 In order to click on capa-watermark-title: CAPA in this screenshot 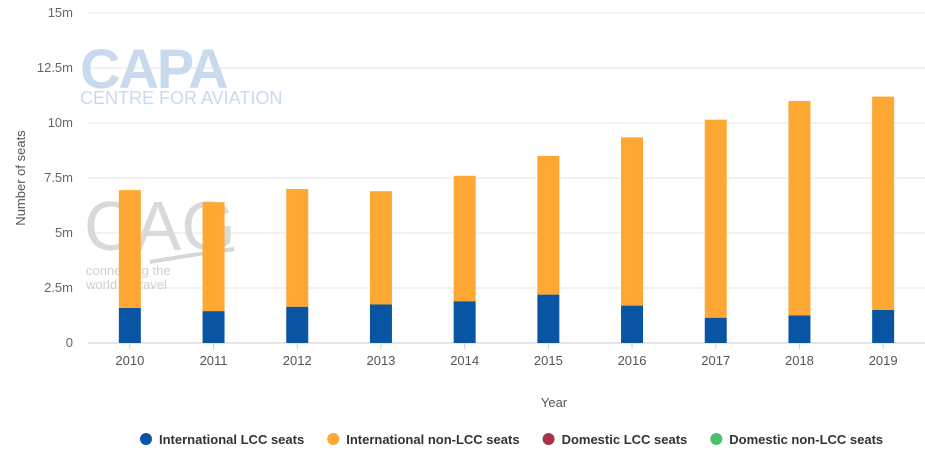, I will do `click(153, 68)`.